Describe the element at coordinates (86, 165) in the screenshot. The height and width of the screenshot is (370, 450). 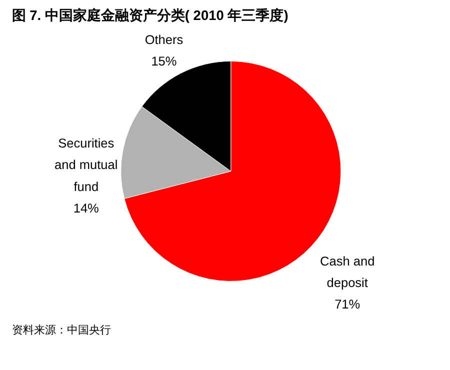
I see `slice-label: Securities and mutual fund` at that location.